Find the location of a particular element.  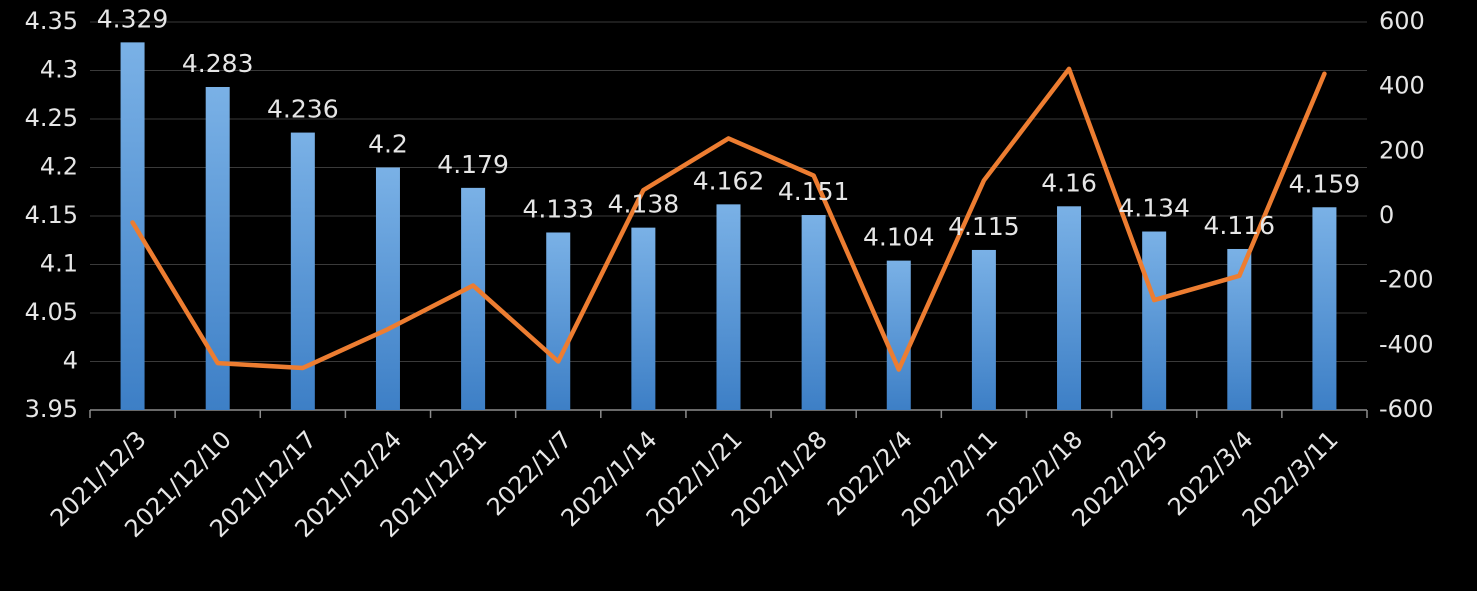

y-tick-label: 4.3 is located at coordinates (59, 70).